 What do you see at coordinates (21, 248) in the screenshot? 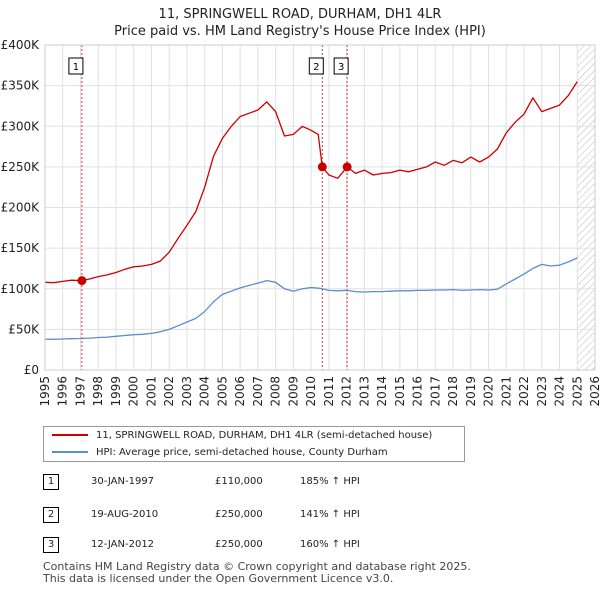
I see `y-tick-label: £150K` at bounding box center [21, 248].